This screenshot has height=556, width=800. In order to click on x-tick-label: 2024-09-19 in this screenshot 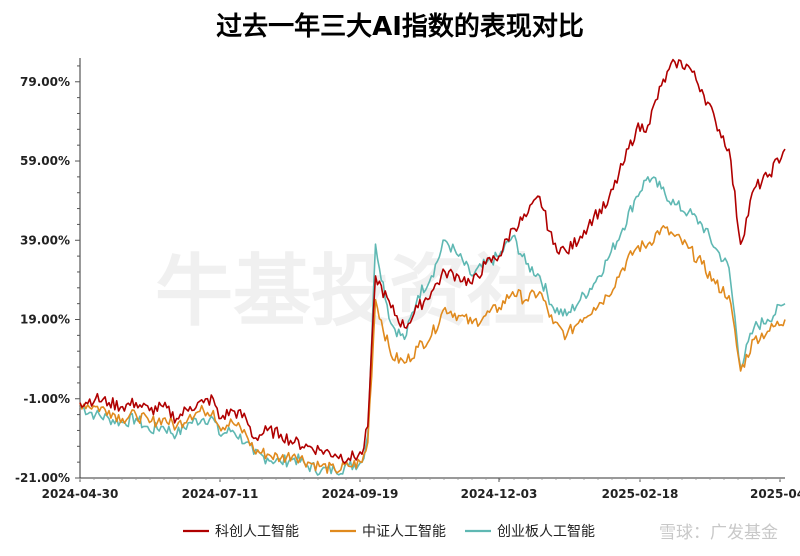, I will do `click(360, 494)`.